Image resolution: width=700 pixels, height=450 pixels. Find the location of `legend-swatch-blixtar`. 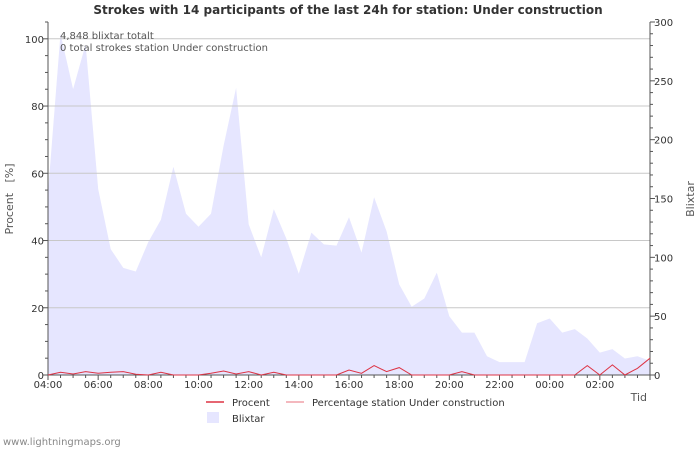

legend-swatch-blixtar is located at coordinates (213, 417).